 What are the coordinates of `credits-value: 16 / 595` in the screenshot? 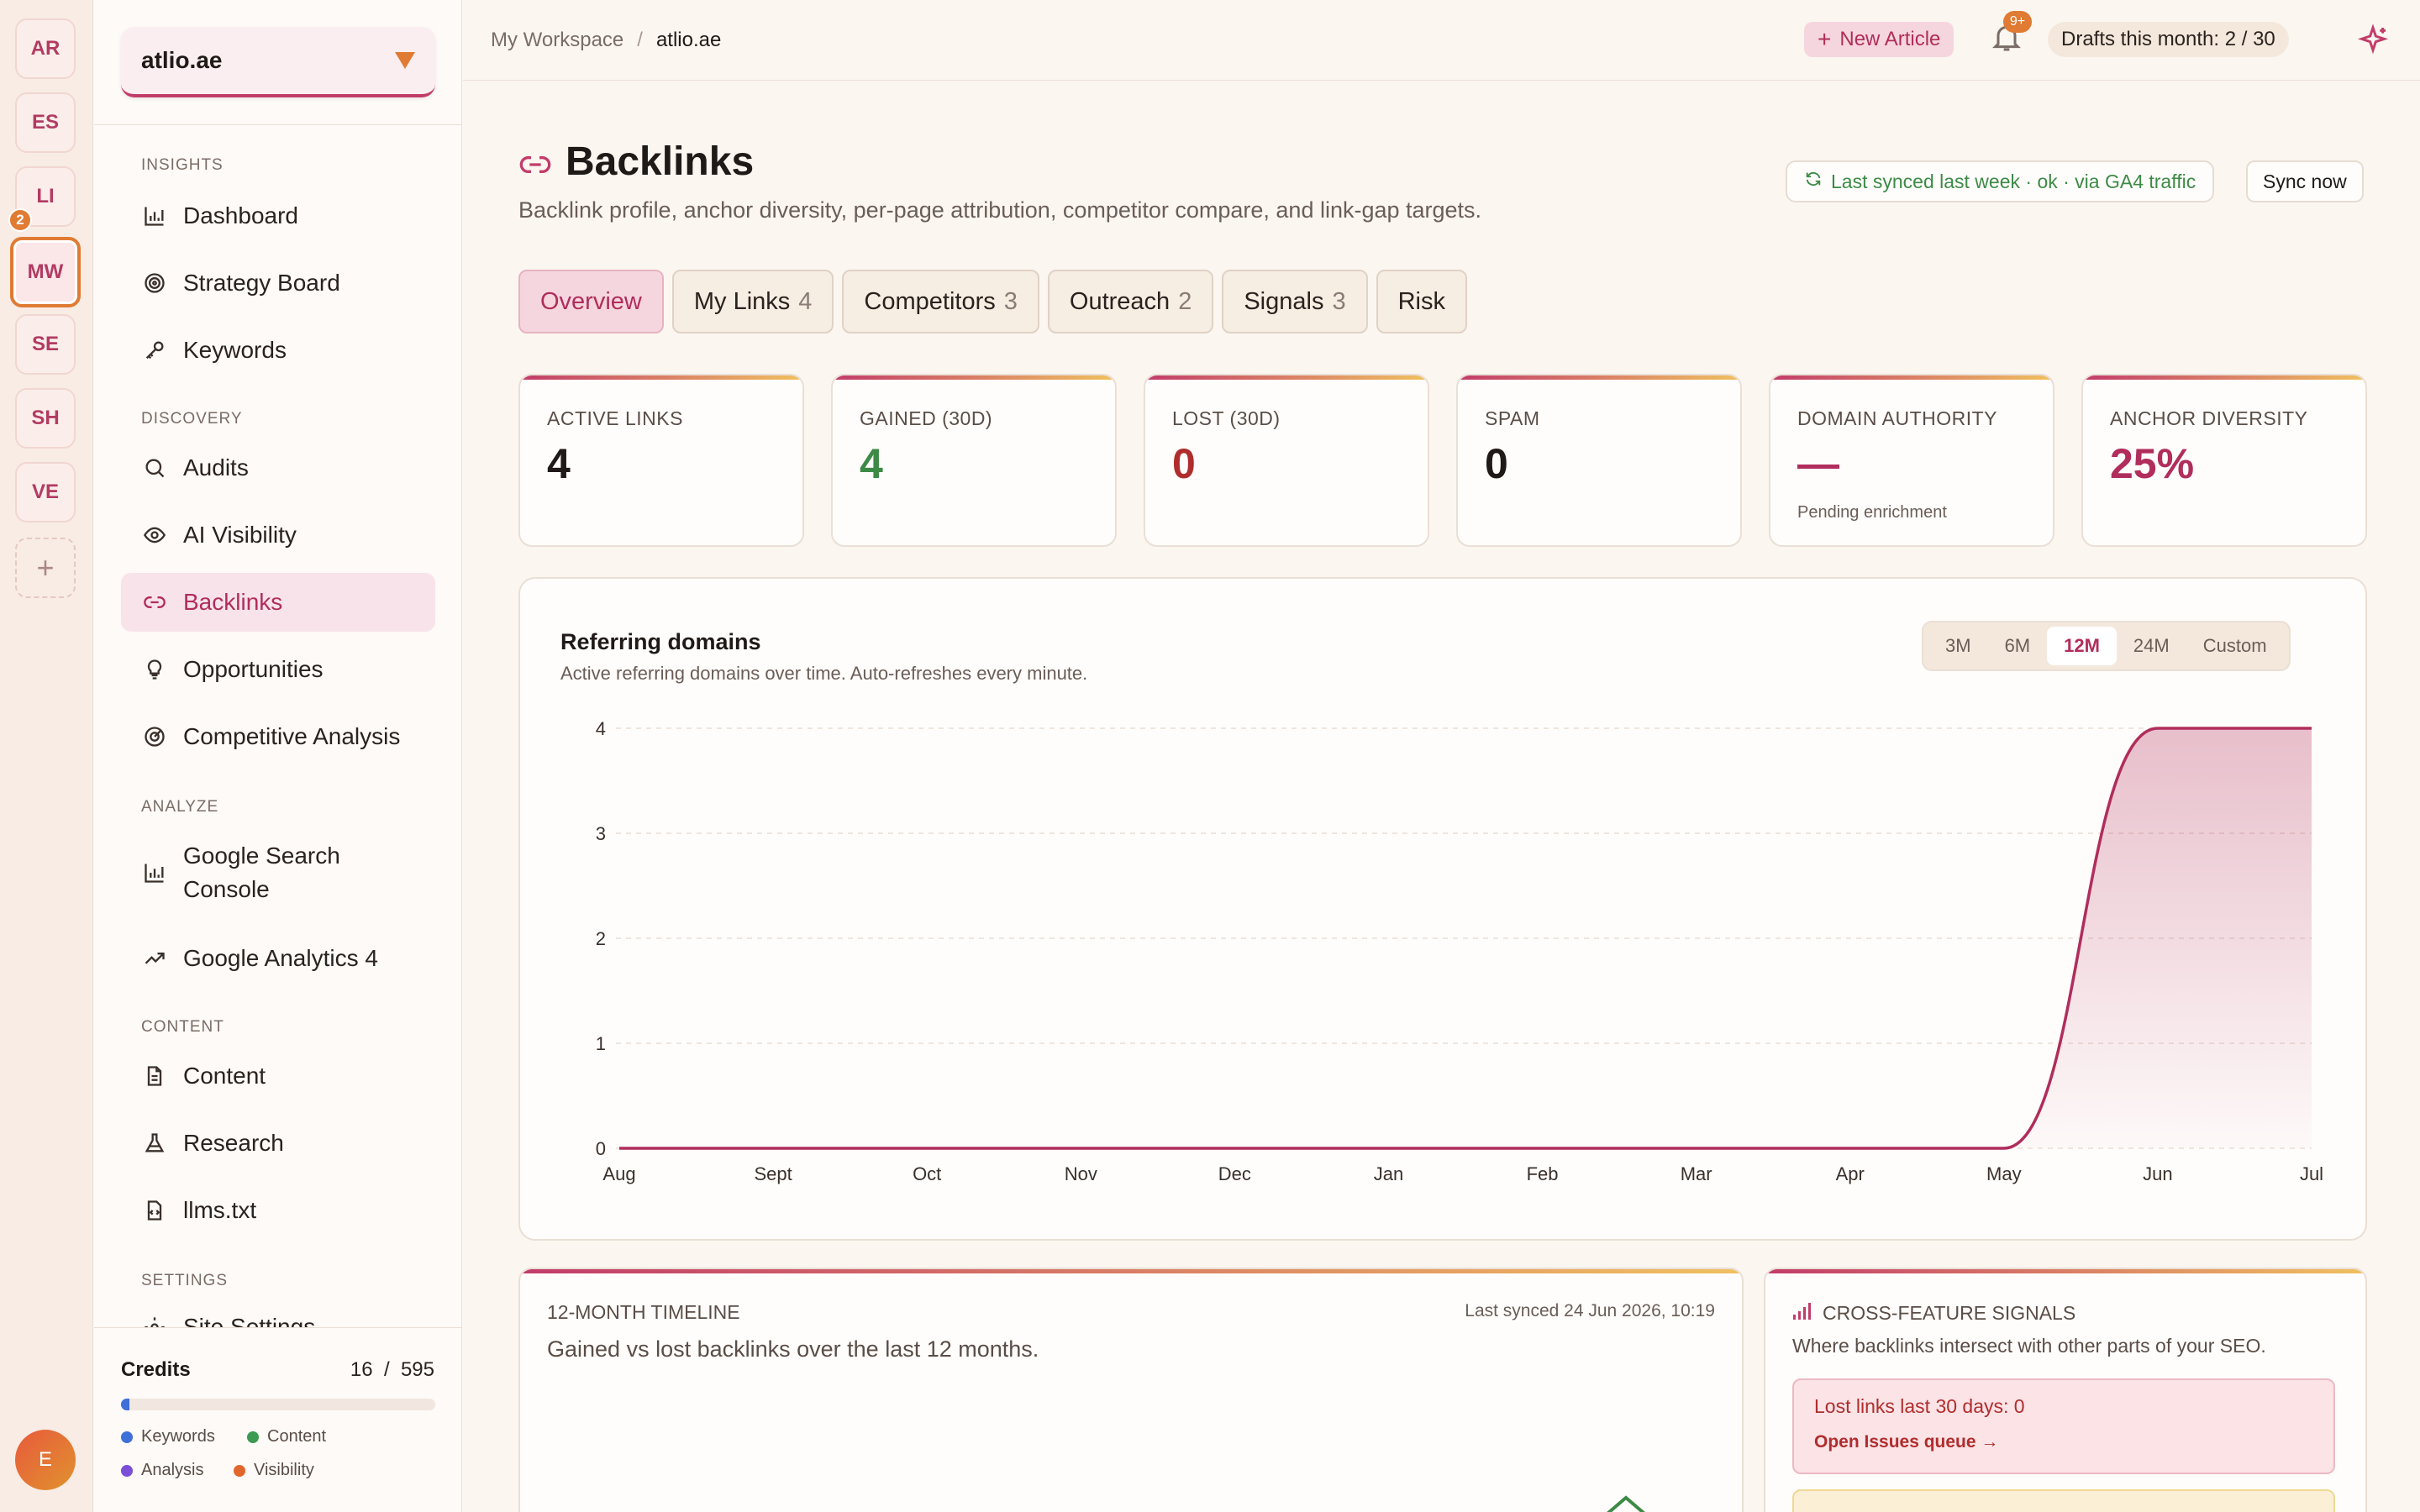 It's located at (392, 1369).